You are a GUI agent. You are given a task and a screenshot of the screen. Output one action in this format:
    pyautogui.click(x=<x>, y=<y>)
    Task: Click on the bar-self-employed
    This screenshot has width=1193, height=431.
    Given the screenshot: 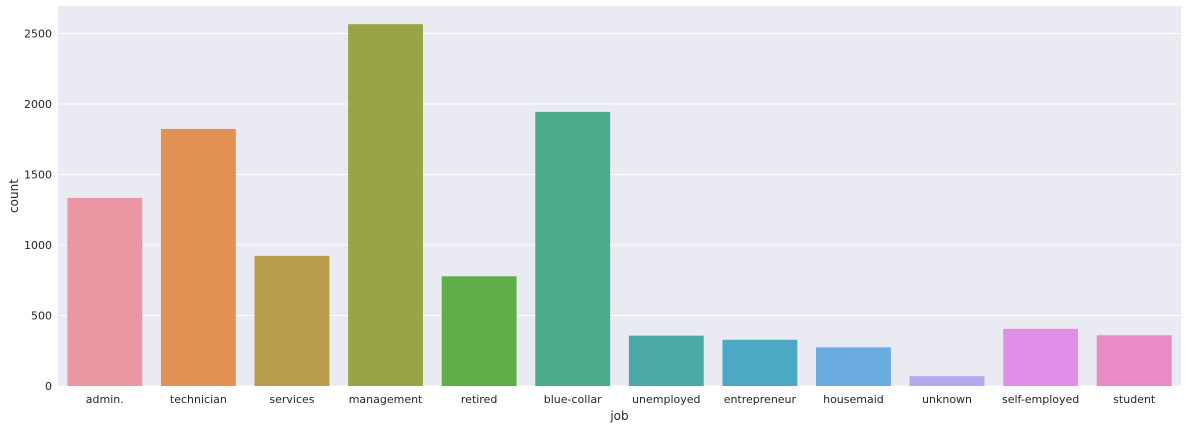 What is the action you would take?
    pyautogui.click(x=1041, y=357)
    